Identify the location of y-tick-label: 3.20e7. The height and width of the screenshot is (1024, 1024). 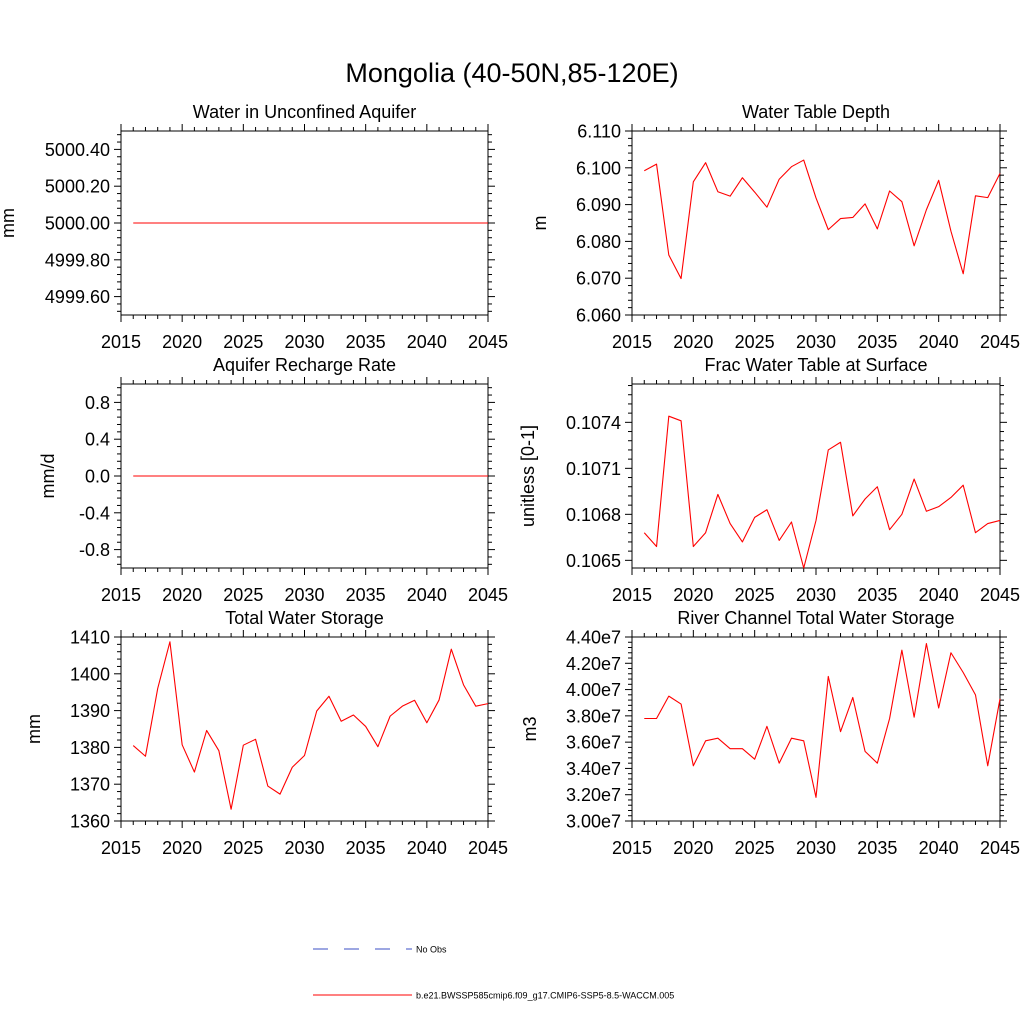
(593, 795).